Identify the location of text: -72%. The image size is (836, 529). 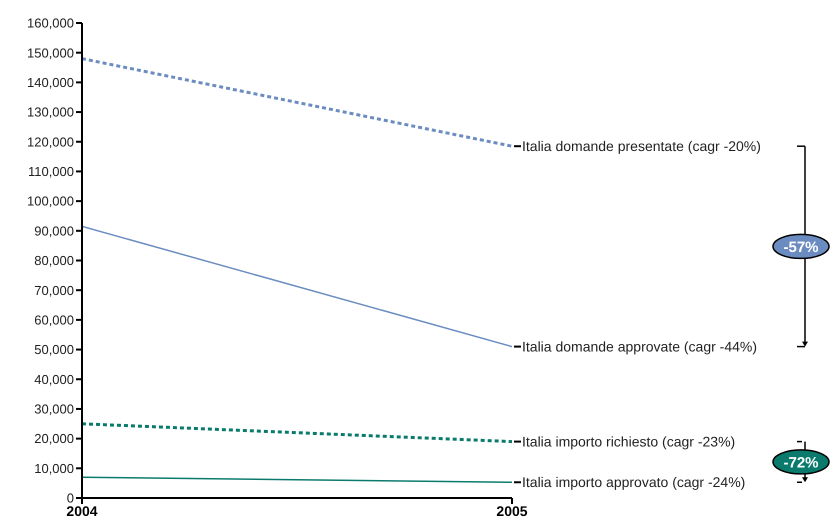
(801, 463).